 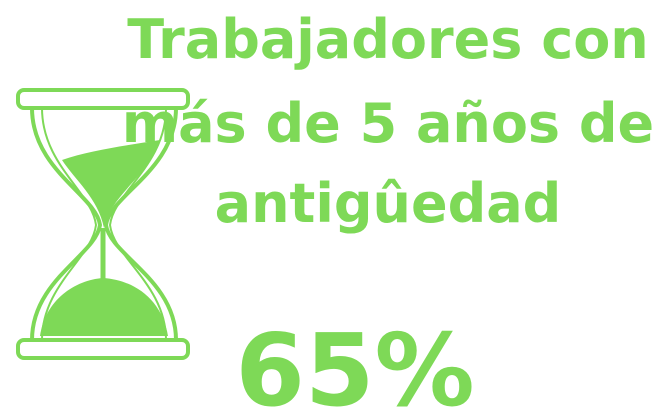 I want to click on percentage-value: 65%, so click(x=354, y=362).